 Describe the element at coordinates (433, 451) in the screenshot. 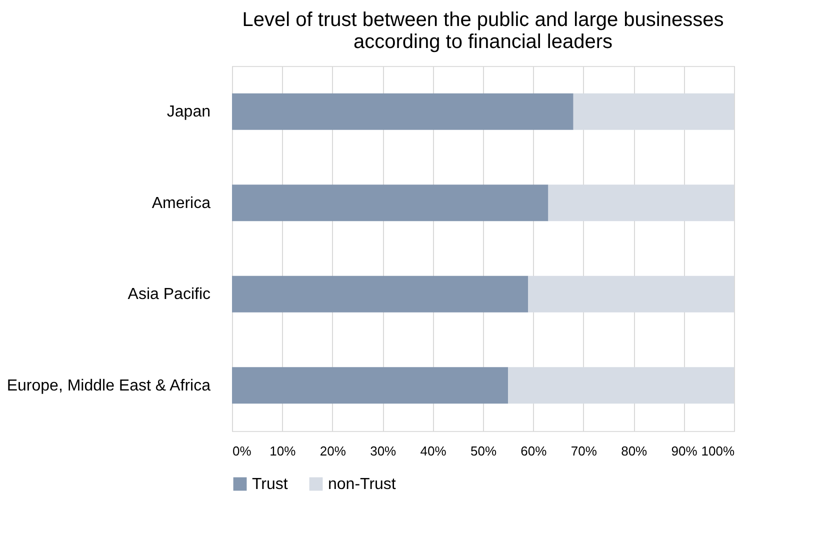

I see `x-tick-label: 40%` at that location.